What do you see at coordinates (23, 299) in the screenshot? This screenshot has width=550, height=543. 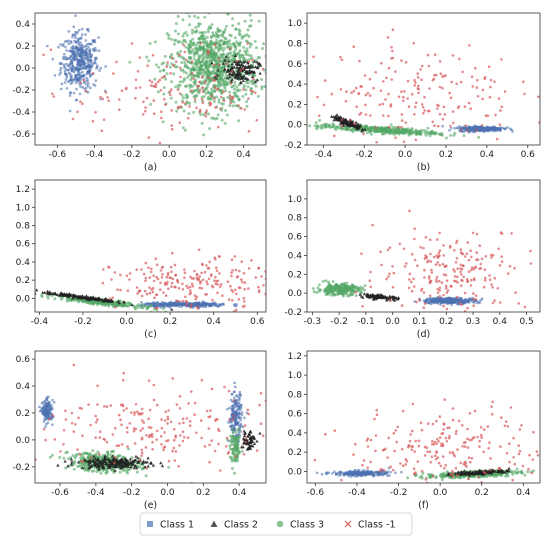 I see `y-tick-label: 0.0` at bounding box center [23, 299].